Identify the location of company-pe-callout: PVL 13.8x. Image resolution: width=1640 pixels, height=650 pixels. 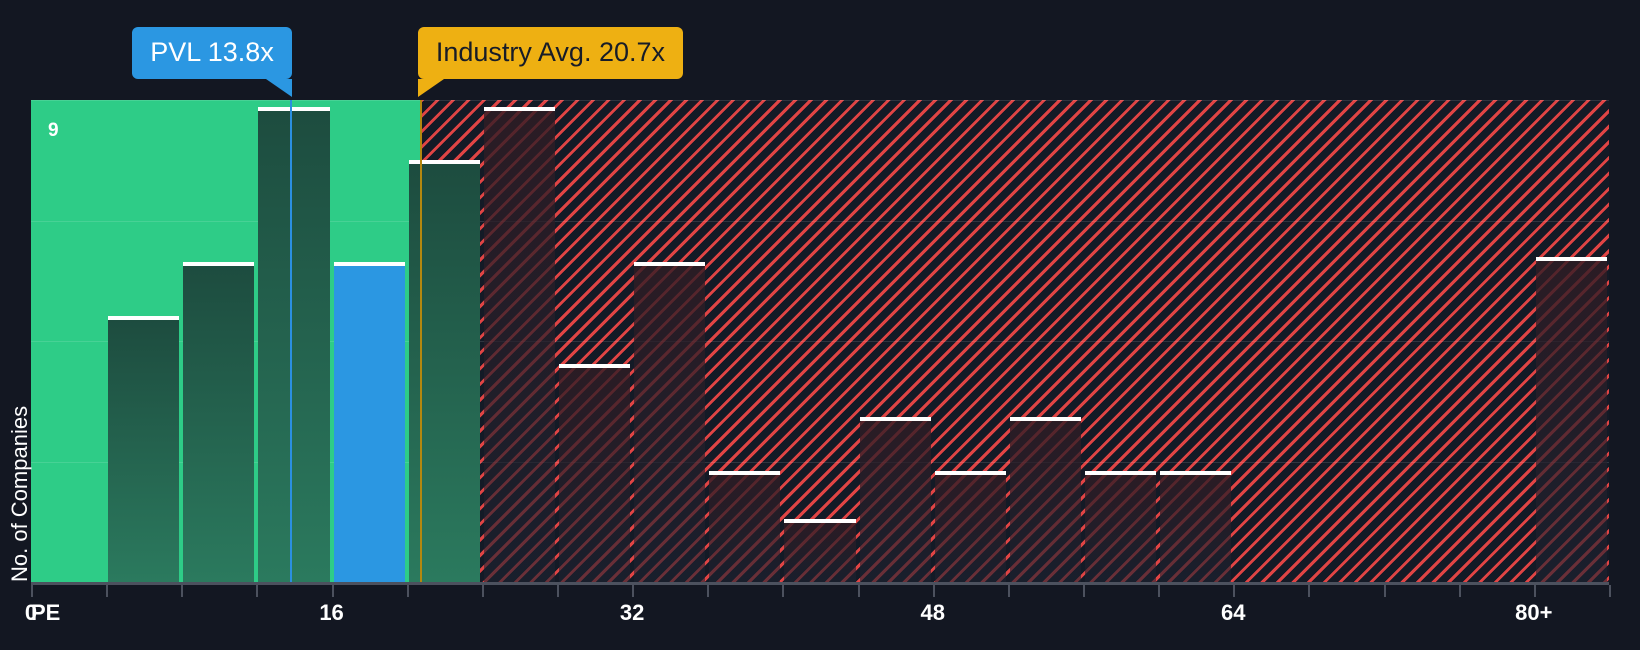
(212, 62).